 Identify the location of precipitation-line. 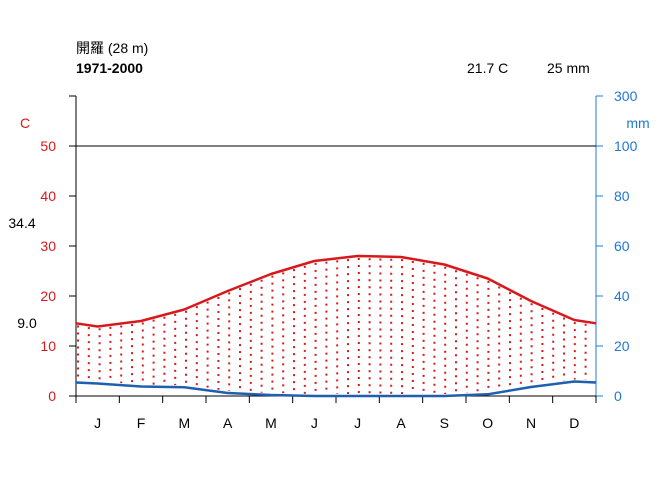
(336, 389).